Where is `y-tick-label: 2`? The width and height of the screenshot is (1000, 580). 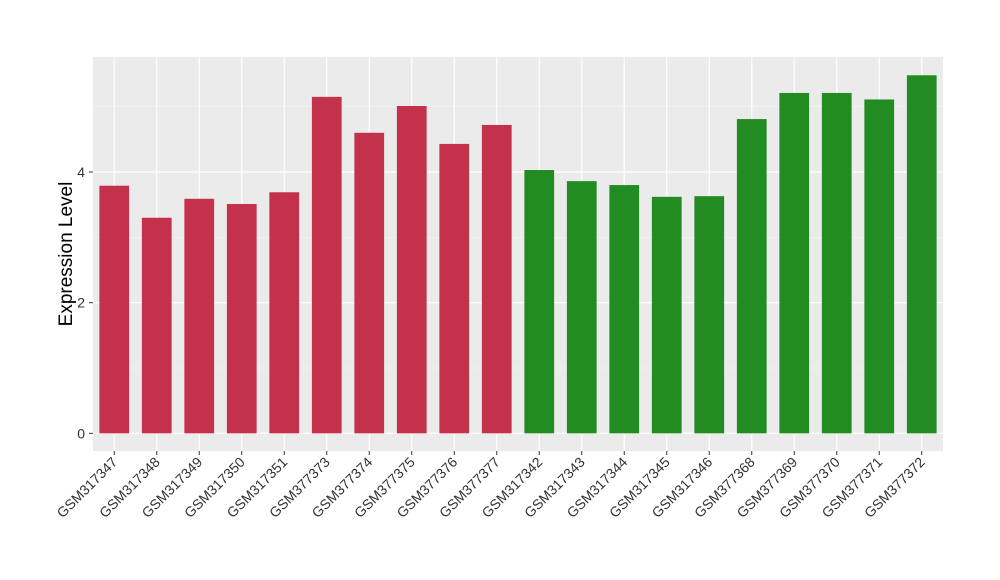
y-tick-label: 2 is located at coordinates (81, 303).